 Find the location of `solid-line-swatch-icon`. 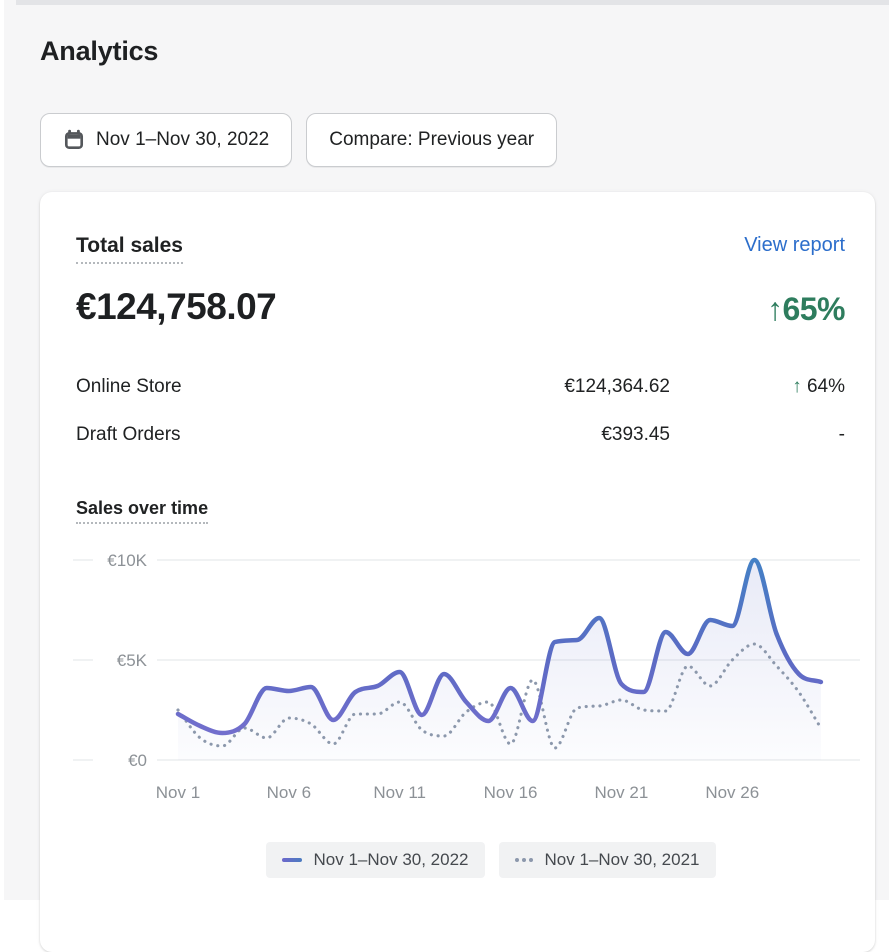

solid-line-swatch-icon is located at coordinates (292, 860).